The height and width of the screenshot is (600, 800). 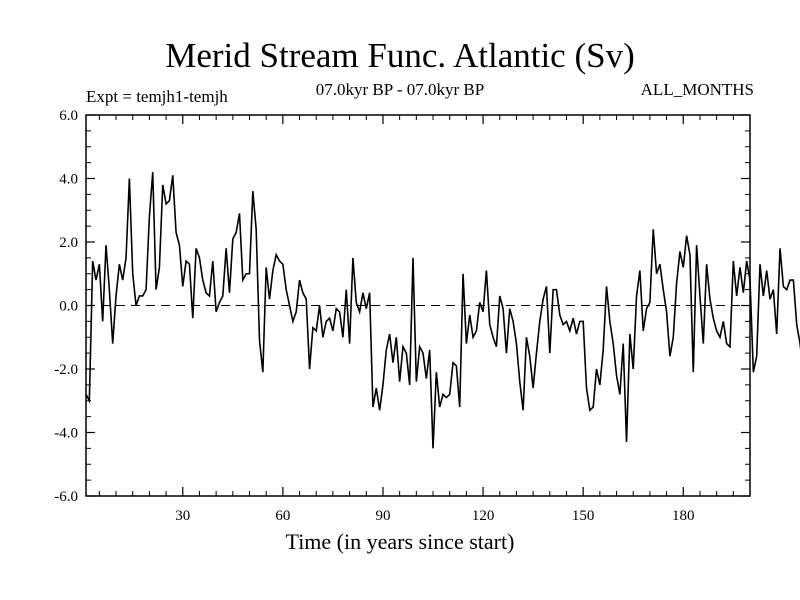 I want to click on x-tick-label: 120, so click(x=483, y=516).